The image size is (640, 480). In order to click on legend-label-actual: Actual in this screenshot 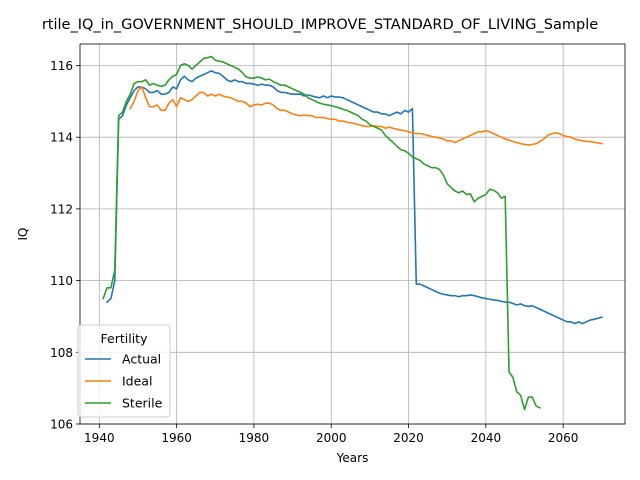, I will do `click(141, 359)`.